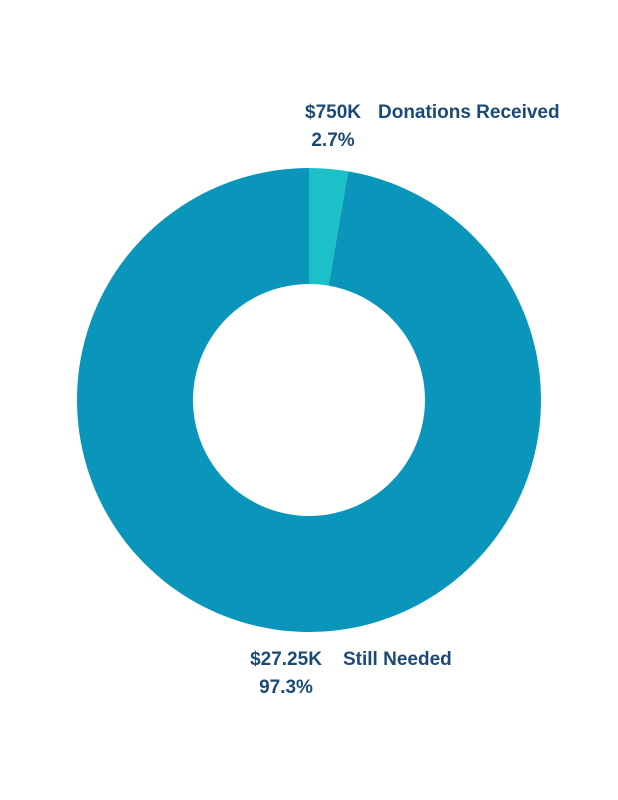 Image resolution: width=618 pixels, height=800 pixels. I want to click on percent-label: 97.3%, so click(286, 687).